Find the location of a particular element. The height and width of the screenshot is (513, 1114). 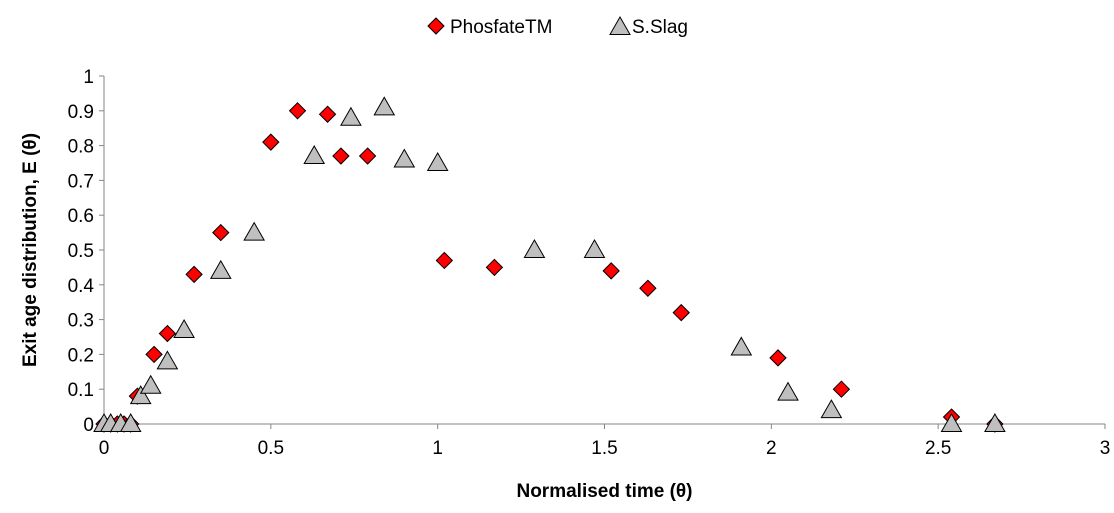

x-tick-label: 1 is located at coordinates (437, 448).